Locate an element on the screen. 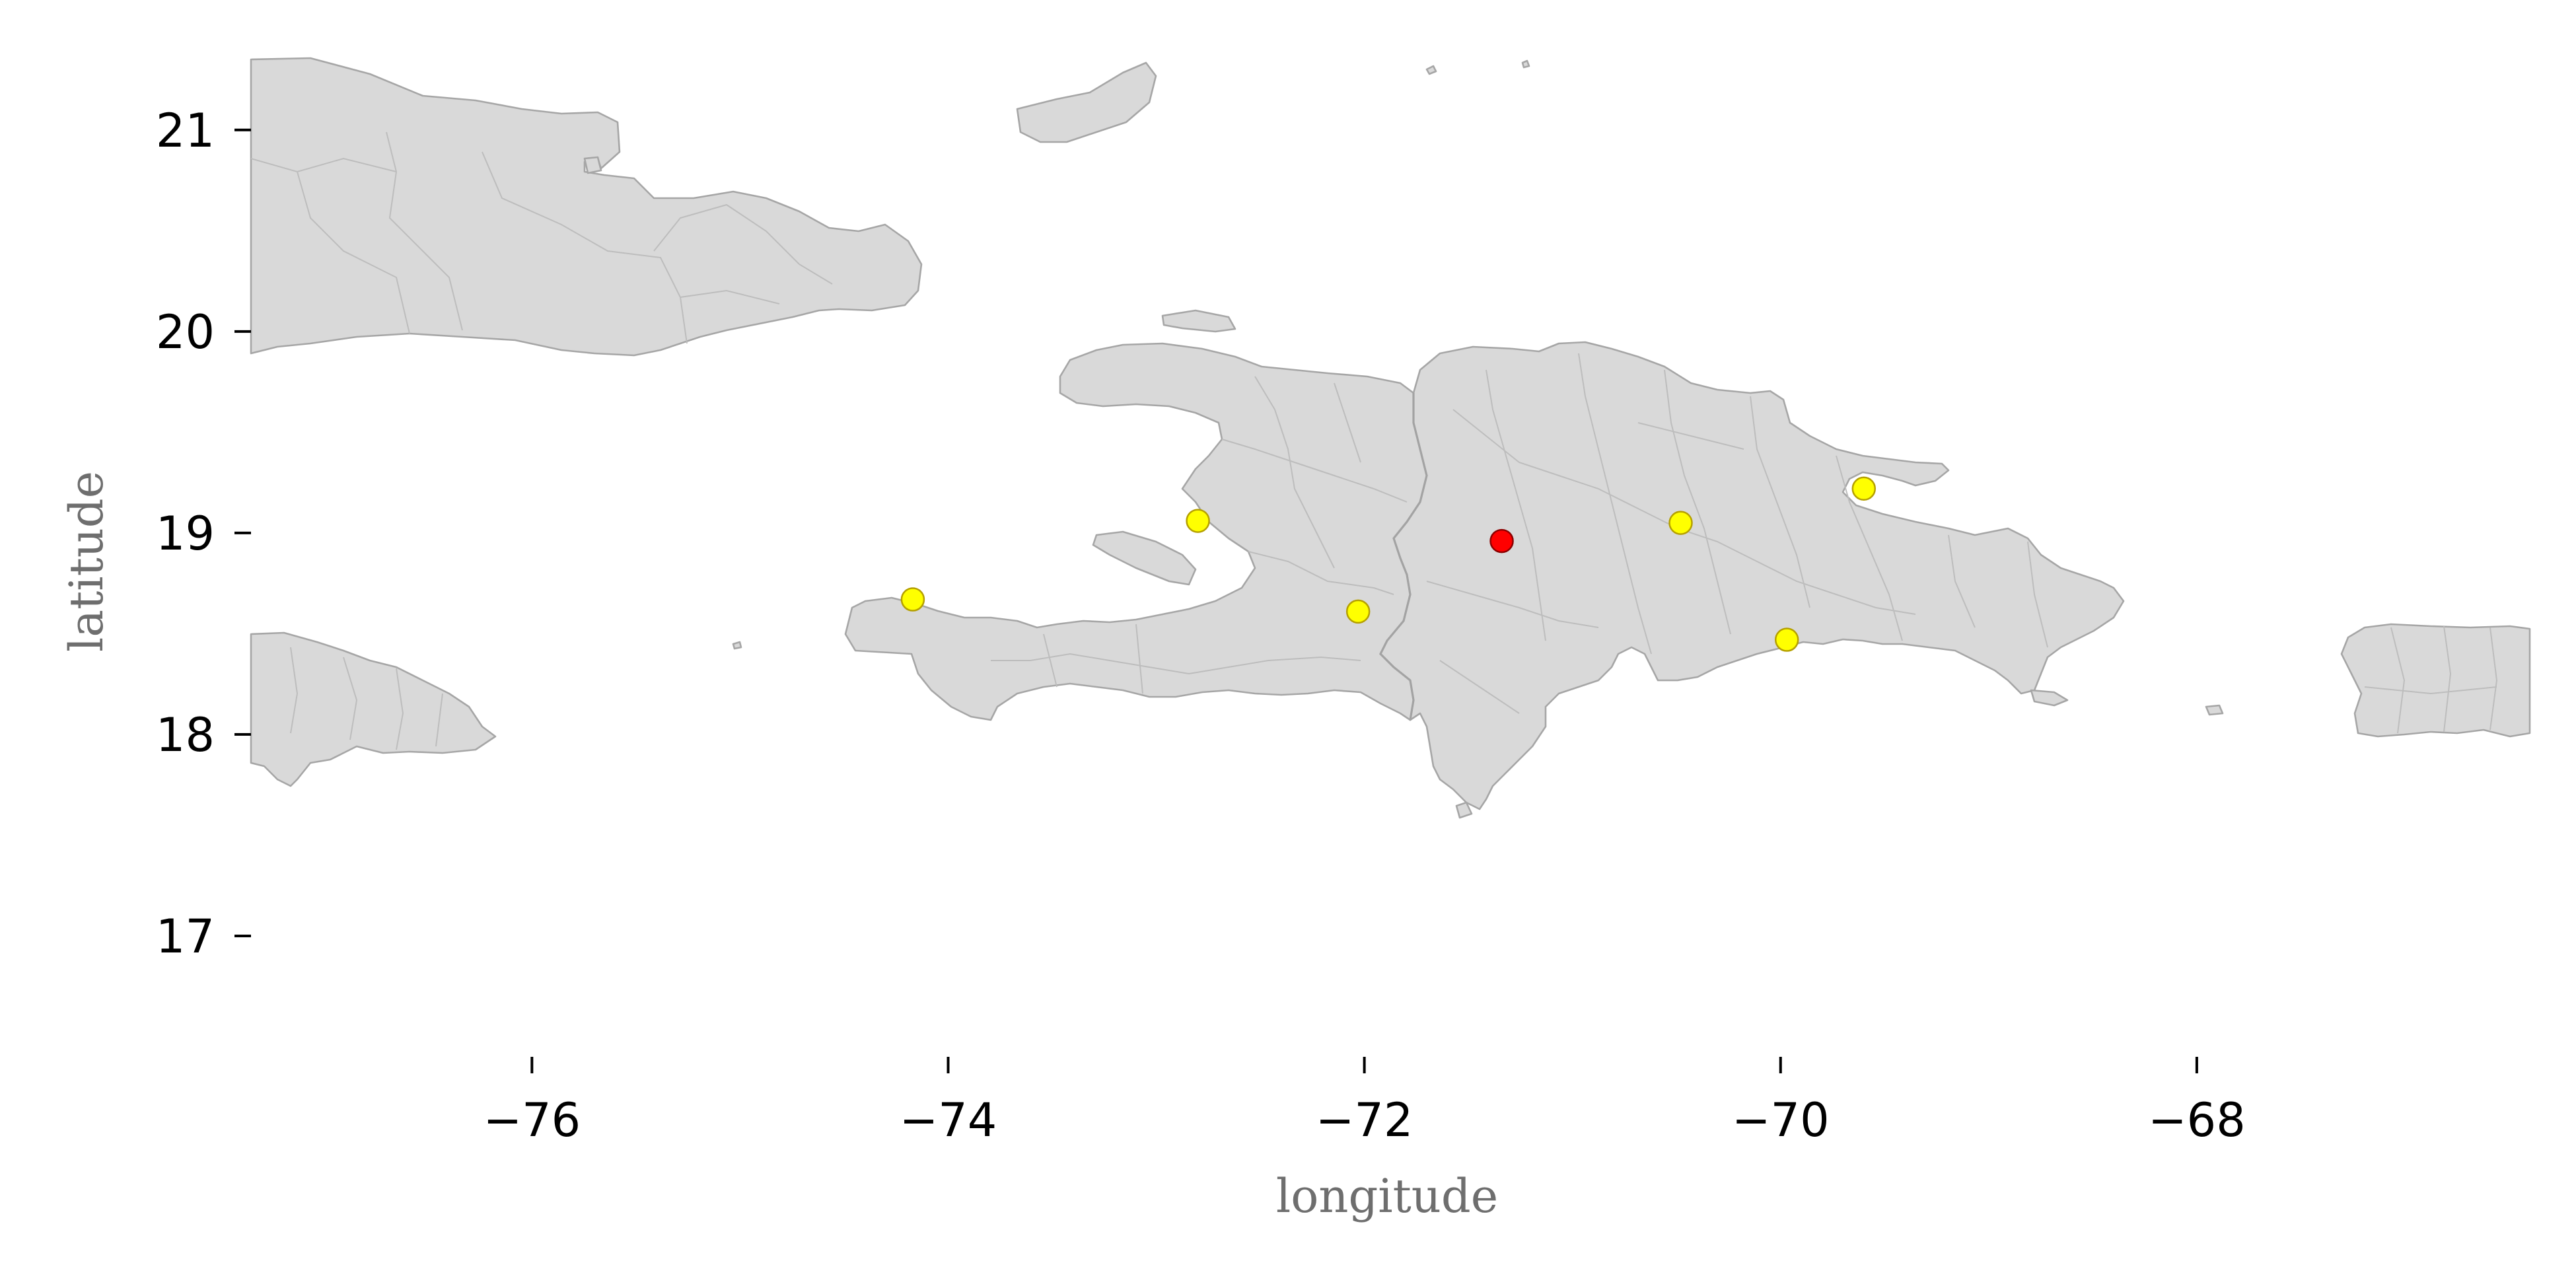 The height and width of the screenshot is (1288, 2576). jamaica-admin-lines is located at coordinates (367, 699).